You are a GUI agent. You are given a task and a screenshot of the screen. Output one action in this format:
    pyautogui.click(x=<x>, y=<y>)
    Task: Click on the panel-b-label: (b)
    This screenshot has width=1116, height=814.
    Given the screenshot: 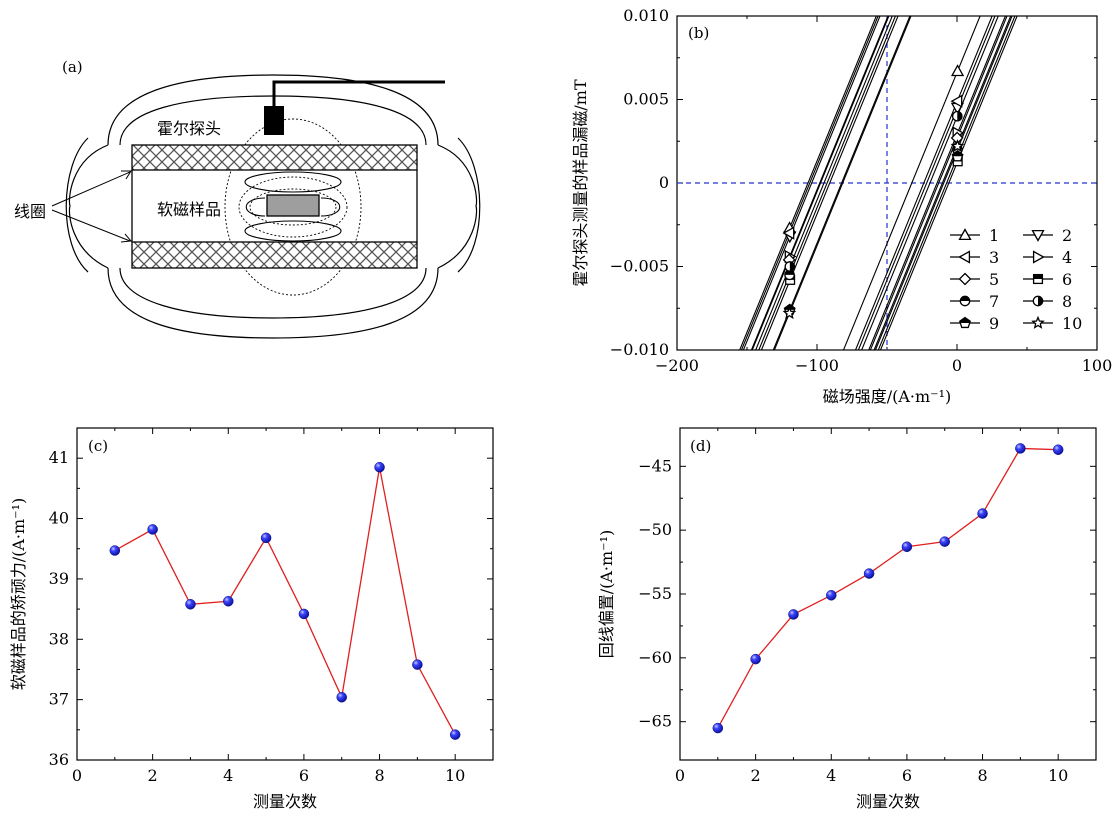 What is the action you would take?
    pyautogui.click(x=698, y=33)
    